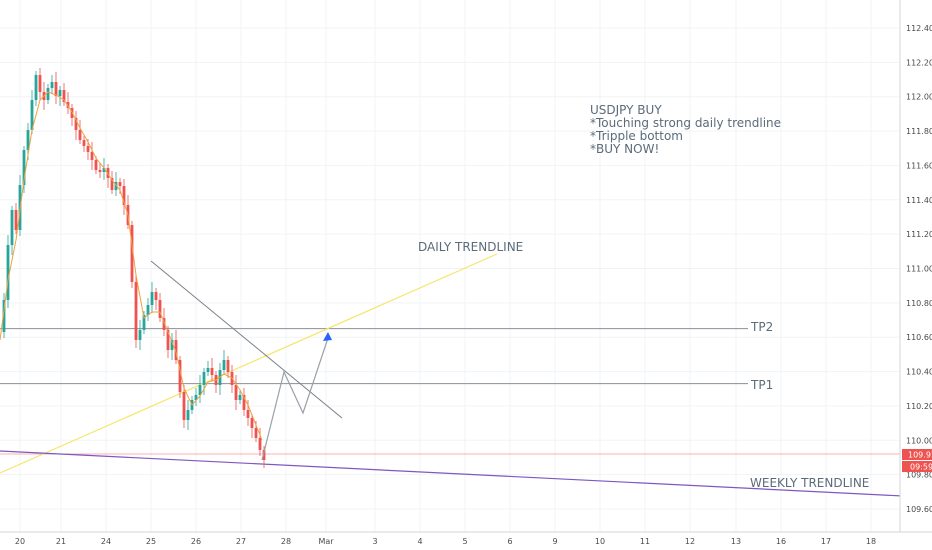 This screenshot has height=550, width=932. I want to click on time-tick-label: 5, so click(464, 541).